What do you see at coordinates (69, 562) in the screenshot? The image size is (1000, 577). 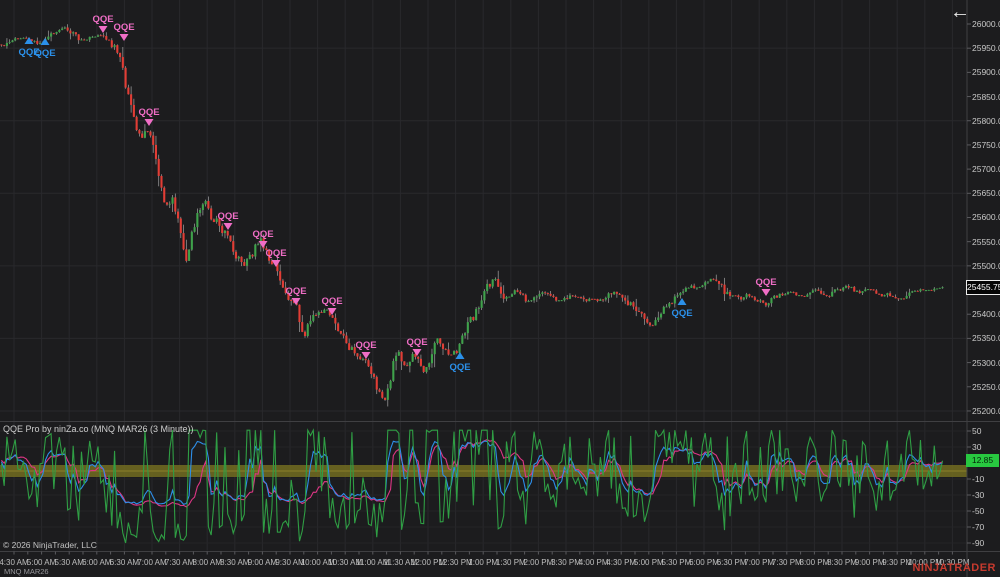 I see `time-tick-label: 5:30 AM` at bounding box center [69, 562].